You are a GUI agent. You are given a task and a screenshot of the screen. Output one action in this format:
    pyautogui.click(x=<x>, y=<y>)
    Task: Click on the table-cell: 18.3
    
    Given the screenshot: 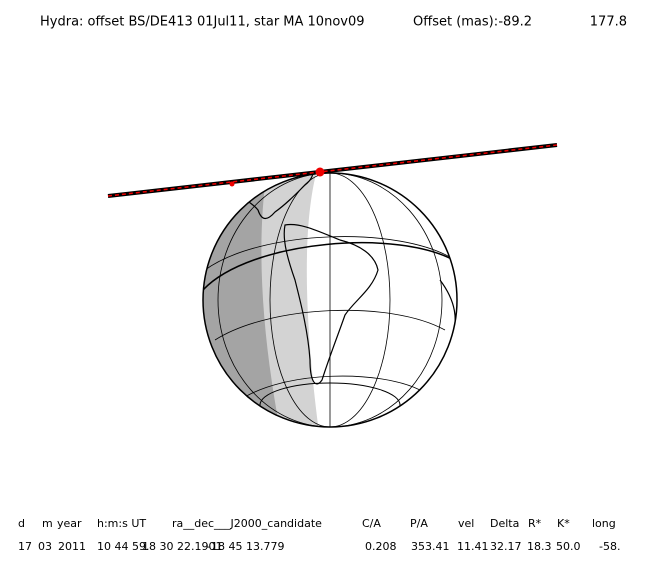 What is the action you would take?
    pyautogui.click(x=539, y=546)
    